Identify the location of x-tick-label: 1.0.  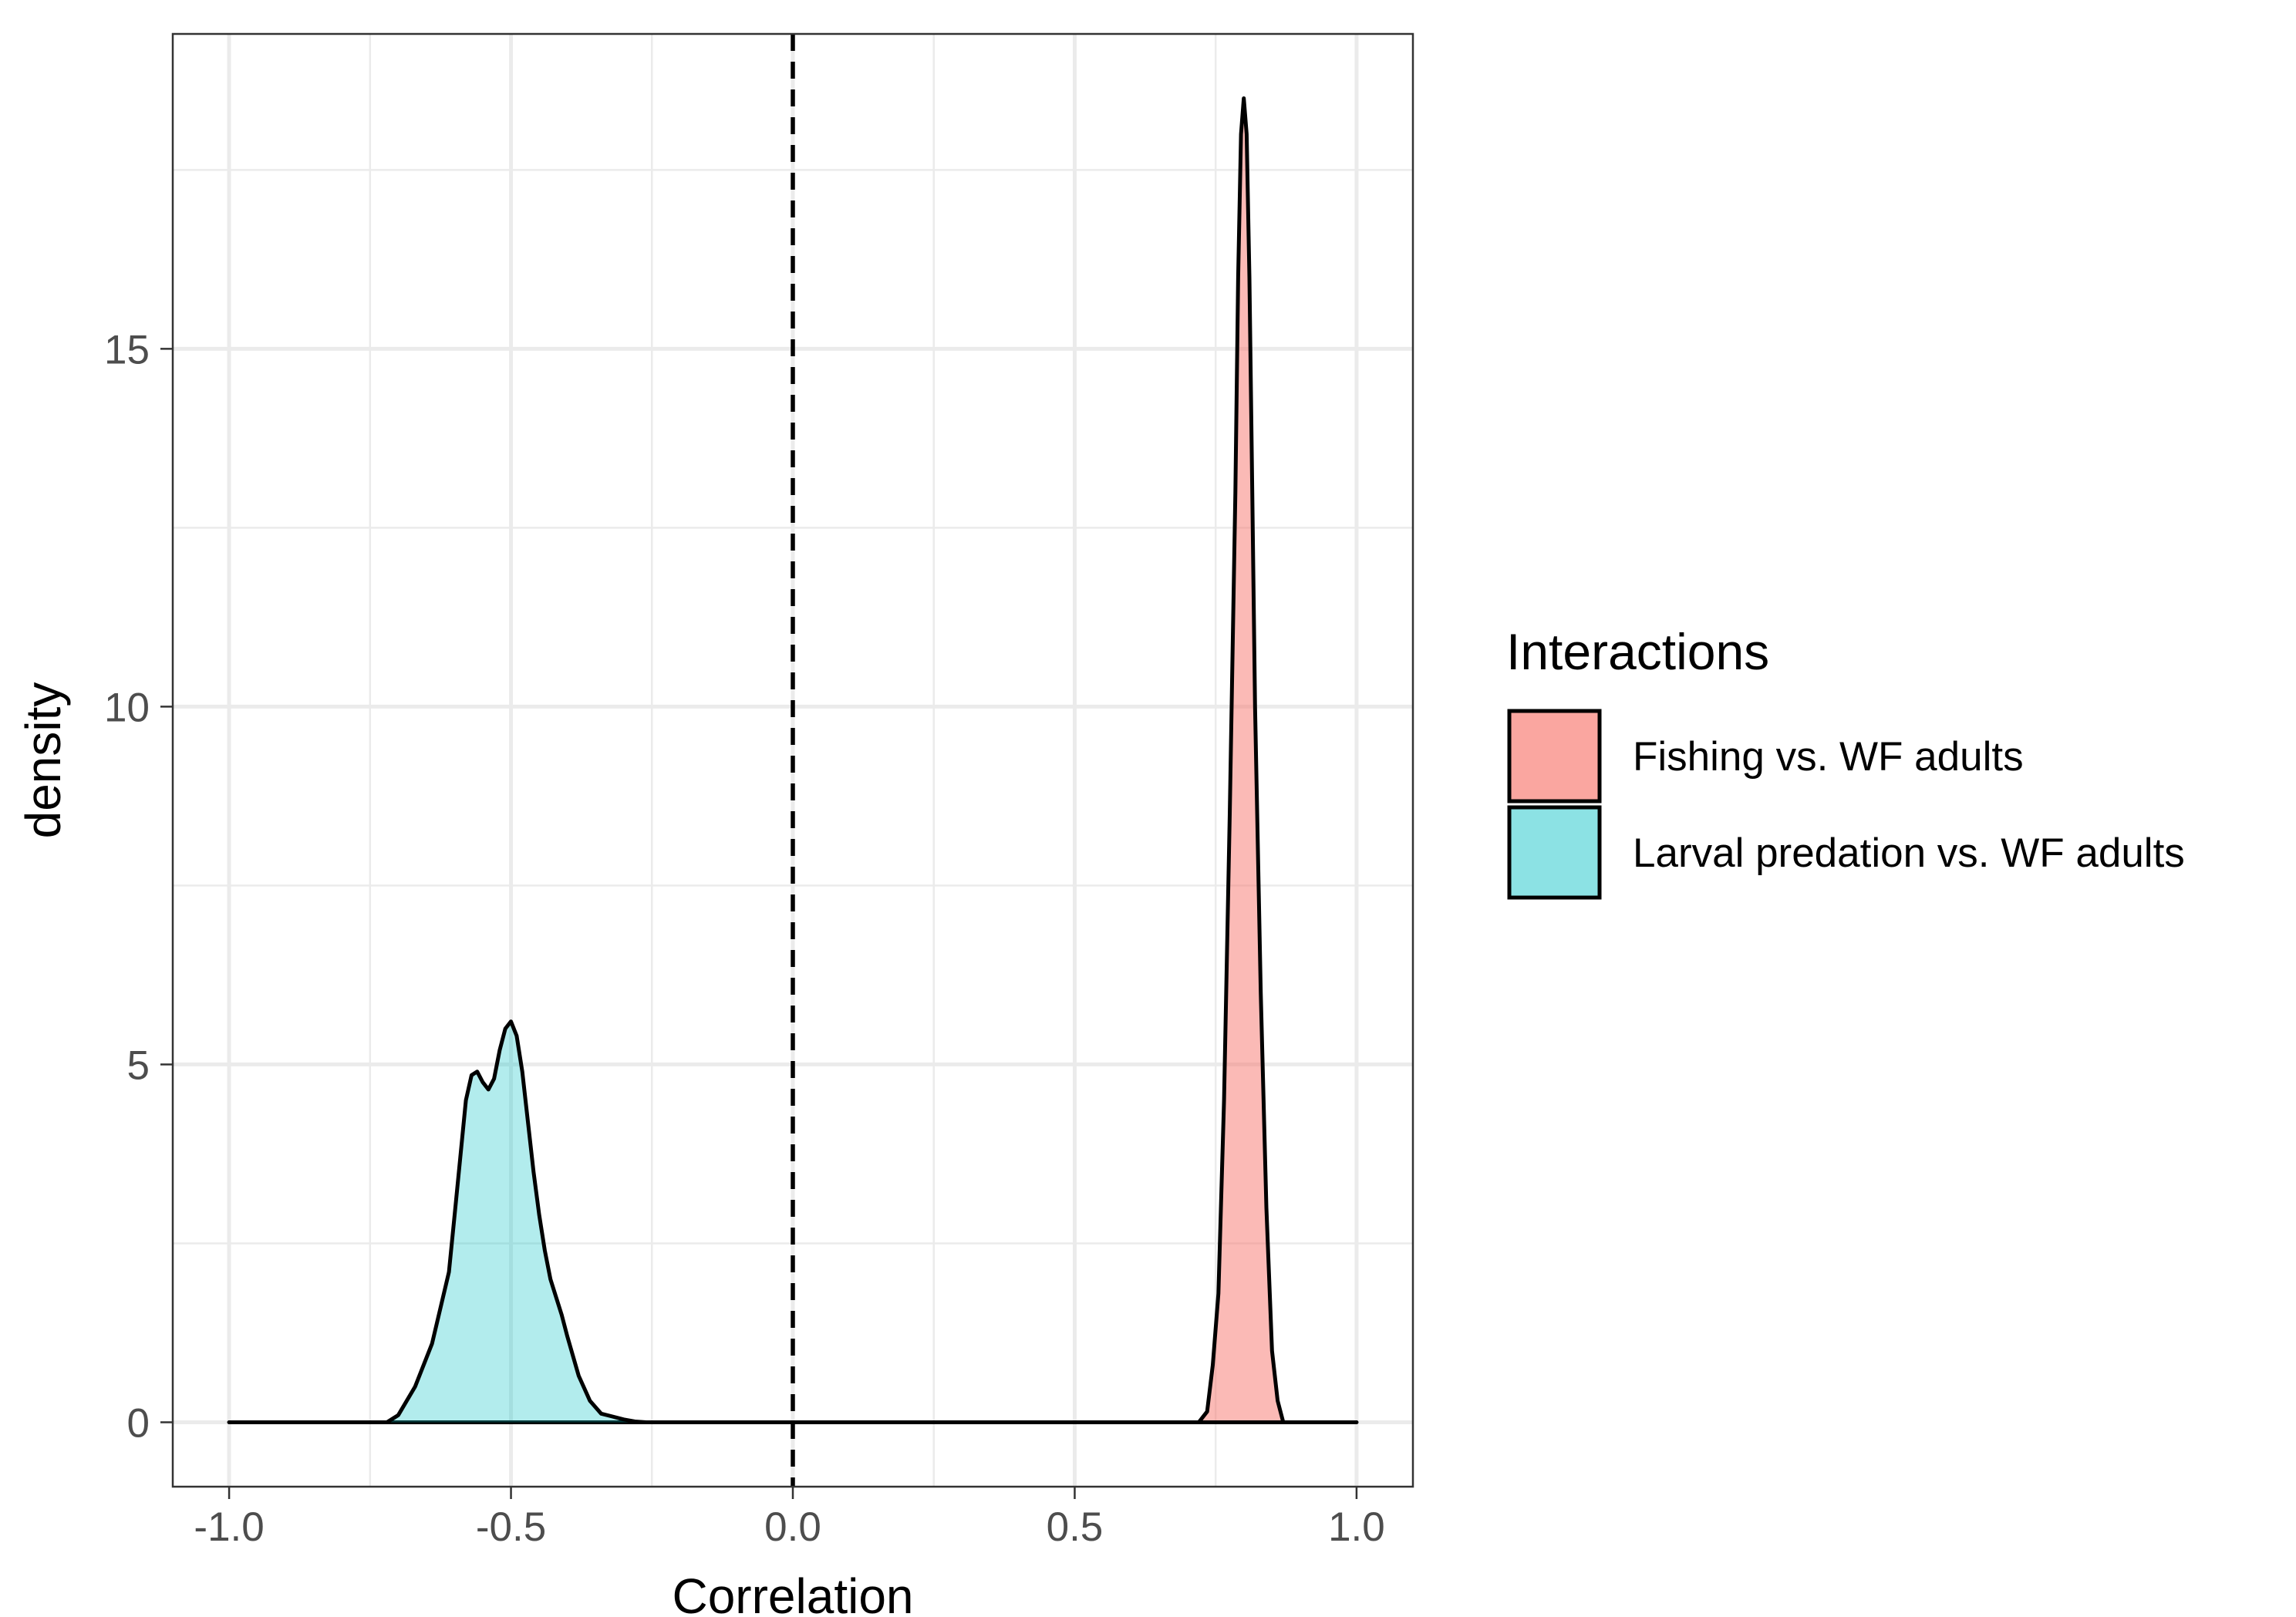
(1357, 1527).